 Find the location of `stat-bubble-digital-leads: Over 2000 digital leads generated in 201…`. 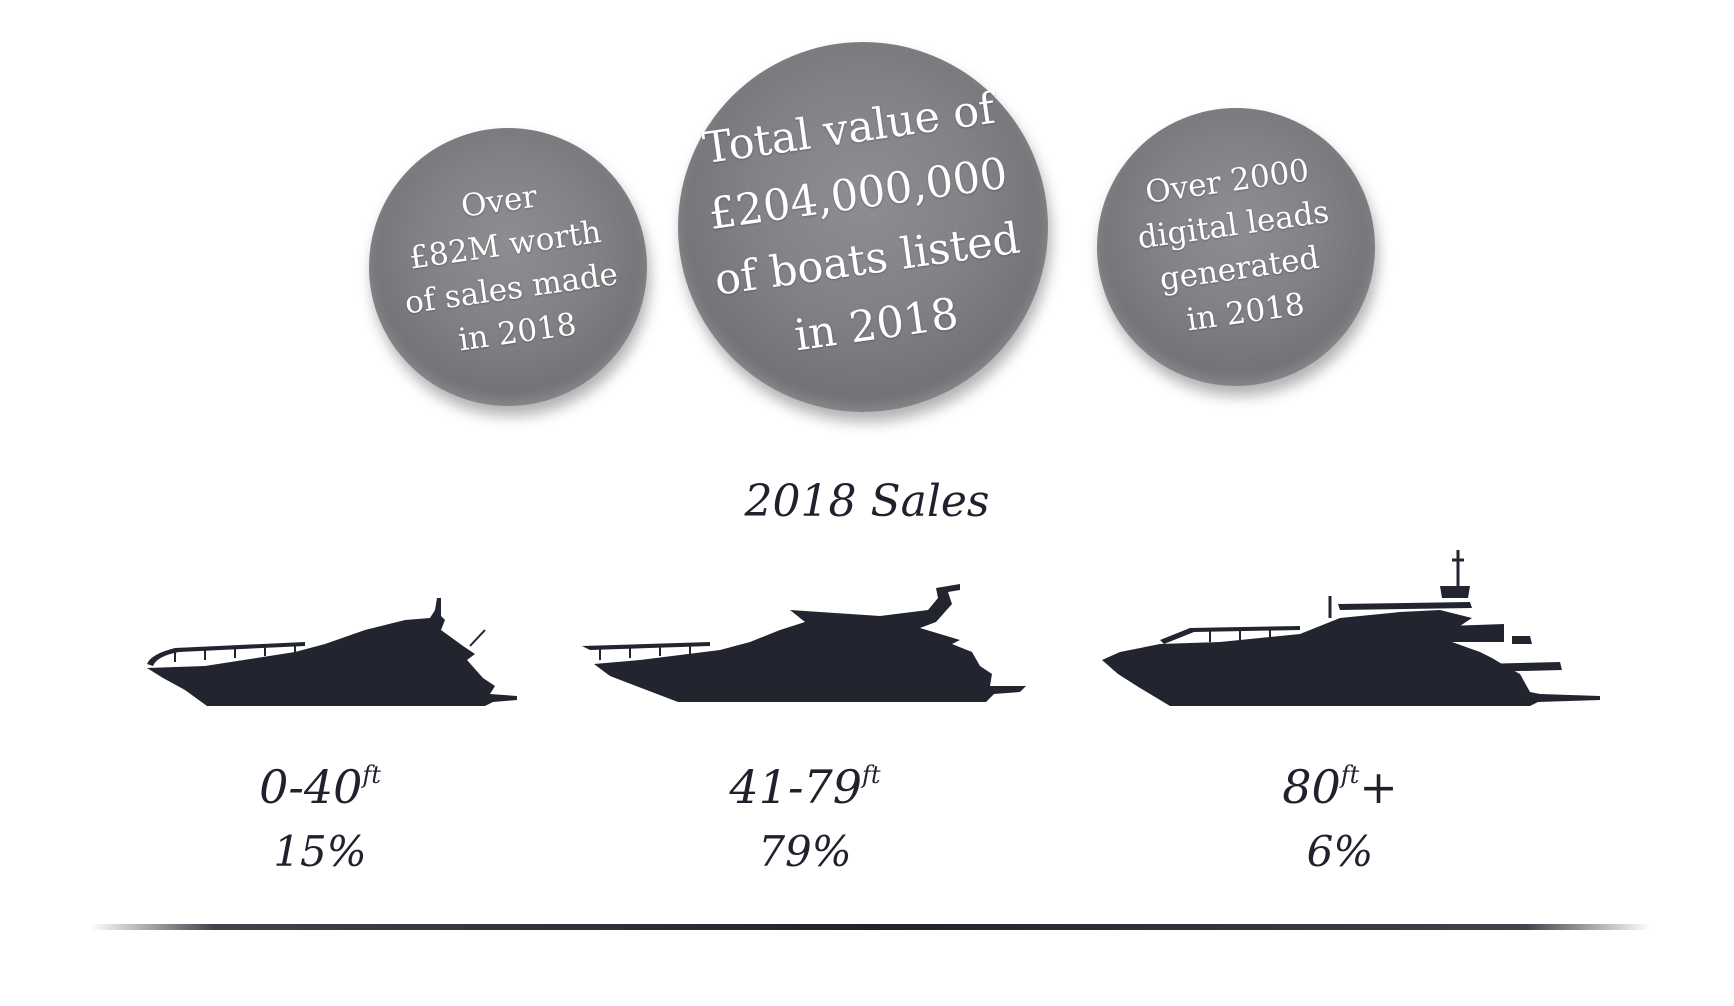

stat-bubble-digital-leads: Over 2000 digital leads generated in 201… is located at coordinates (1236, 247).